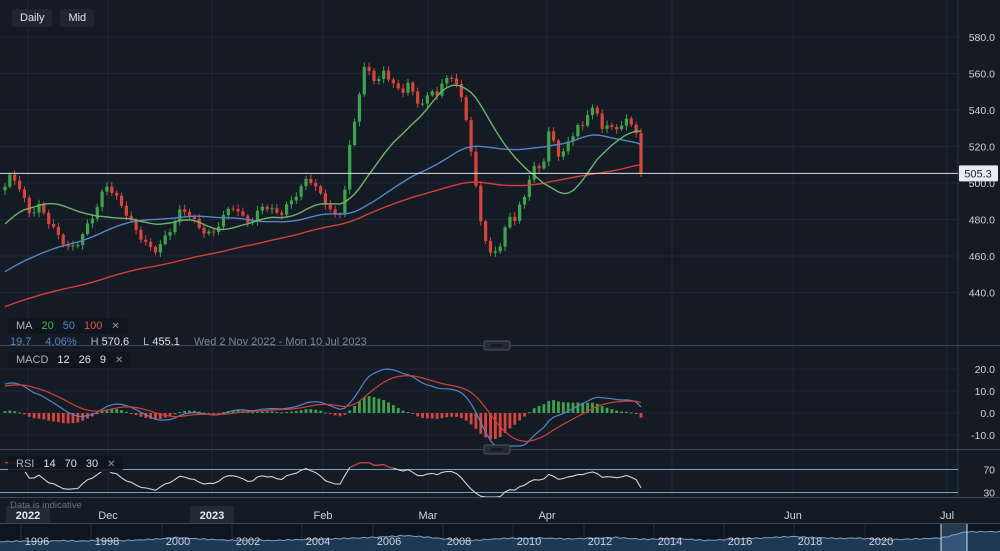  What do you see at coordinates (84, 360) in the screenshot?
I see `macd-slow: 26` at bounding box center [84, 360].